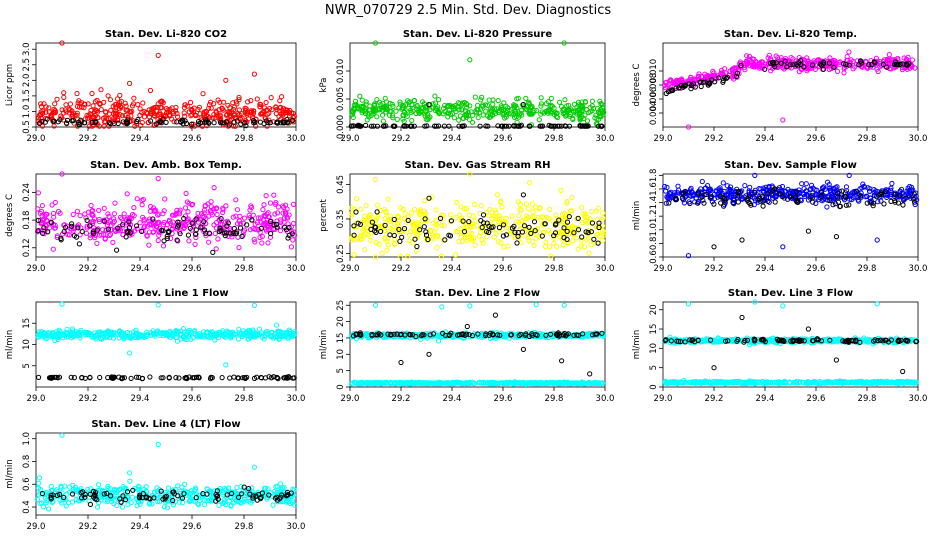 The height and width of the screenshot is (540, 936). Describe the element at coordinates (10, 345) in the screenshot. I see `y-axis-label: ml/min` at that location.